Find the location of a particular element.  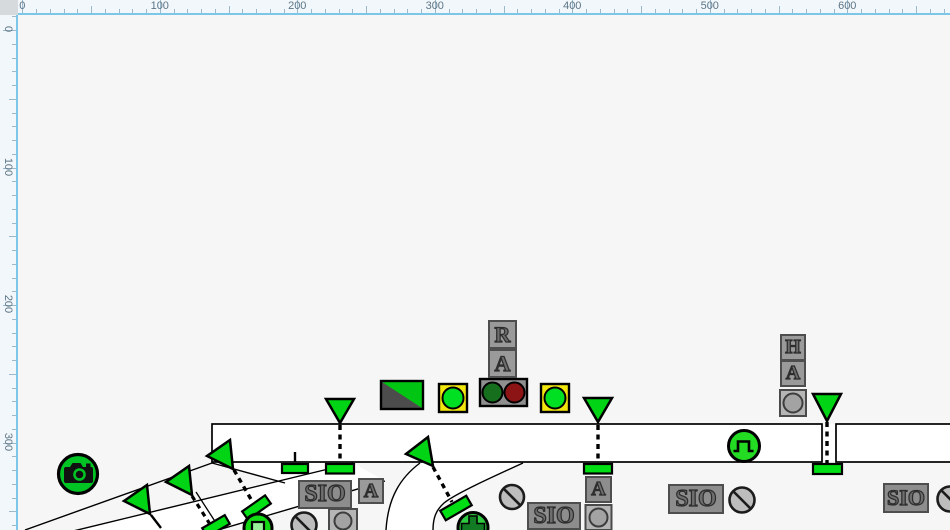

ruler-label: 300 is located at coordinates (434, 6).